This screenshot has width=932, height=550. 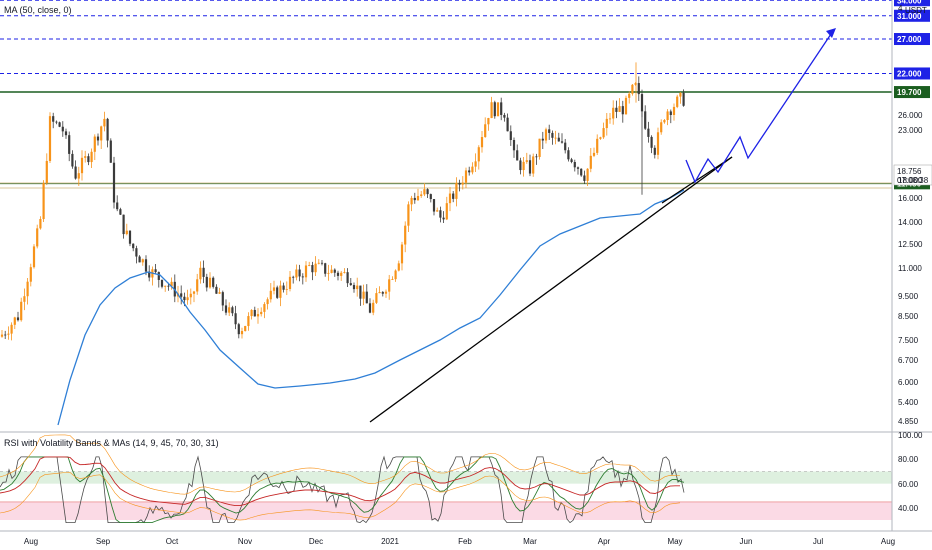 What do you see at coordinates (245, 541) in the screenshot?
I see `time-tick-label: Nov` at bounding box center [245, 541].